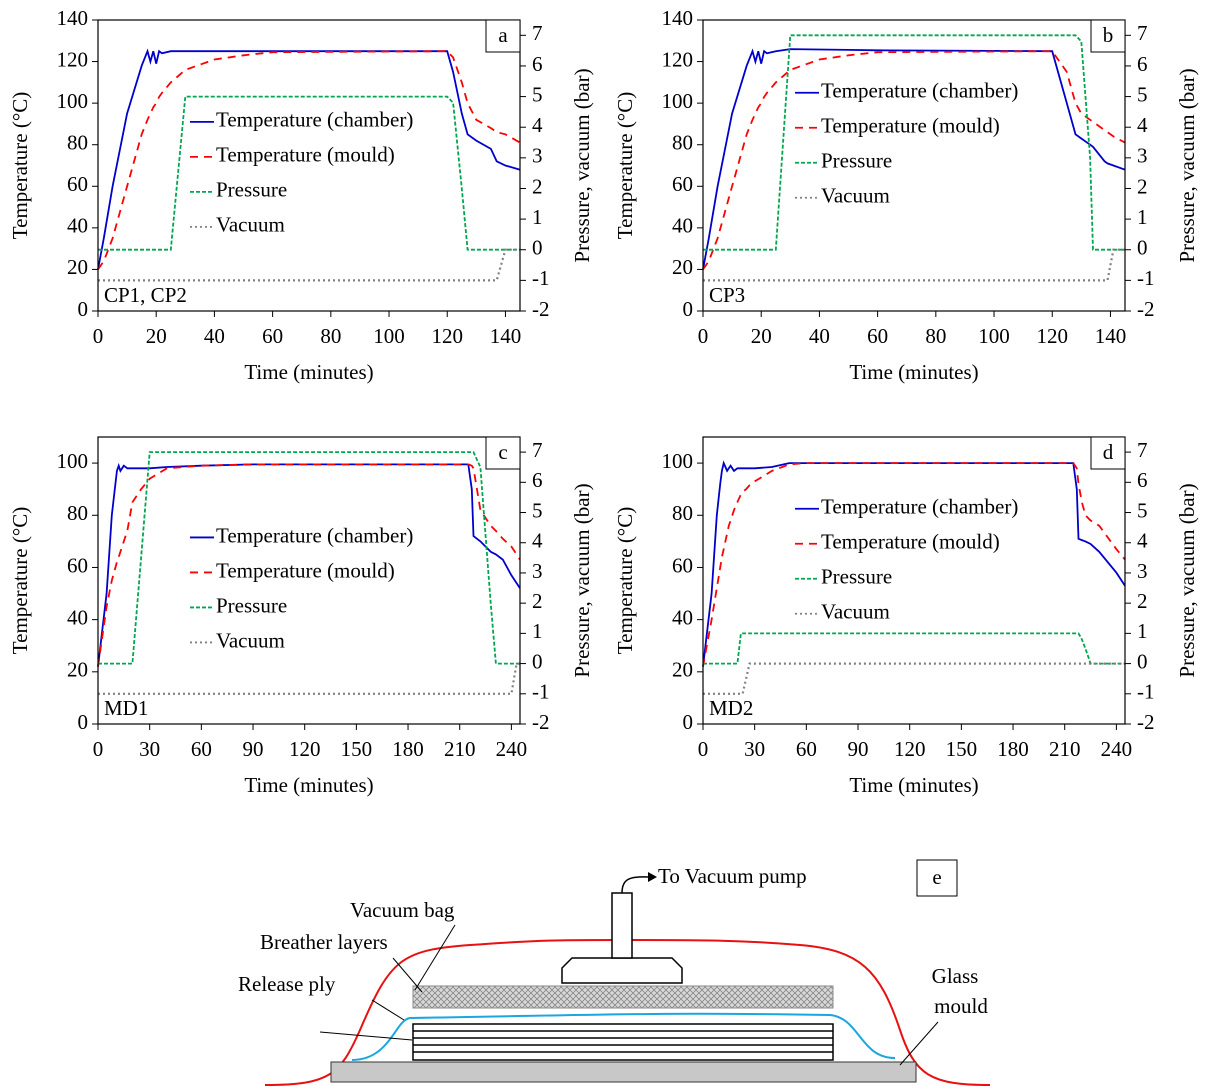 The height and width of the screenshot is (1091, 1207). I want to click on pump-arrow, so click(635, 885).